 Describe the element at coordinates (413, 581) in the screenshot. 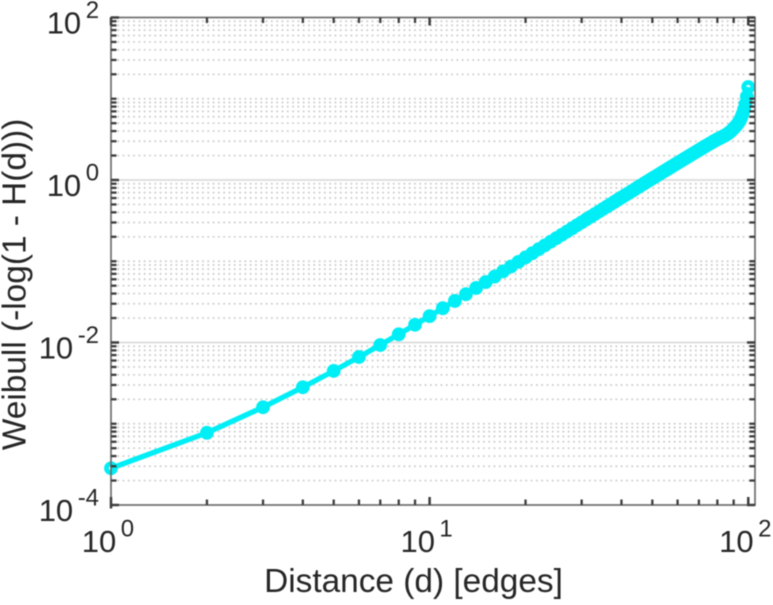

I see `svg-text: Distance (d) [edges]` at that location.